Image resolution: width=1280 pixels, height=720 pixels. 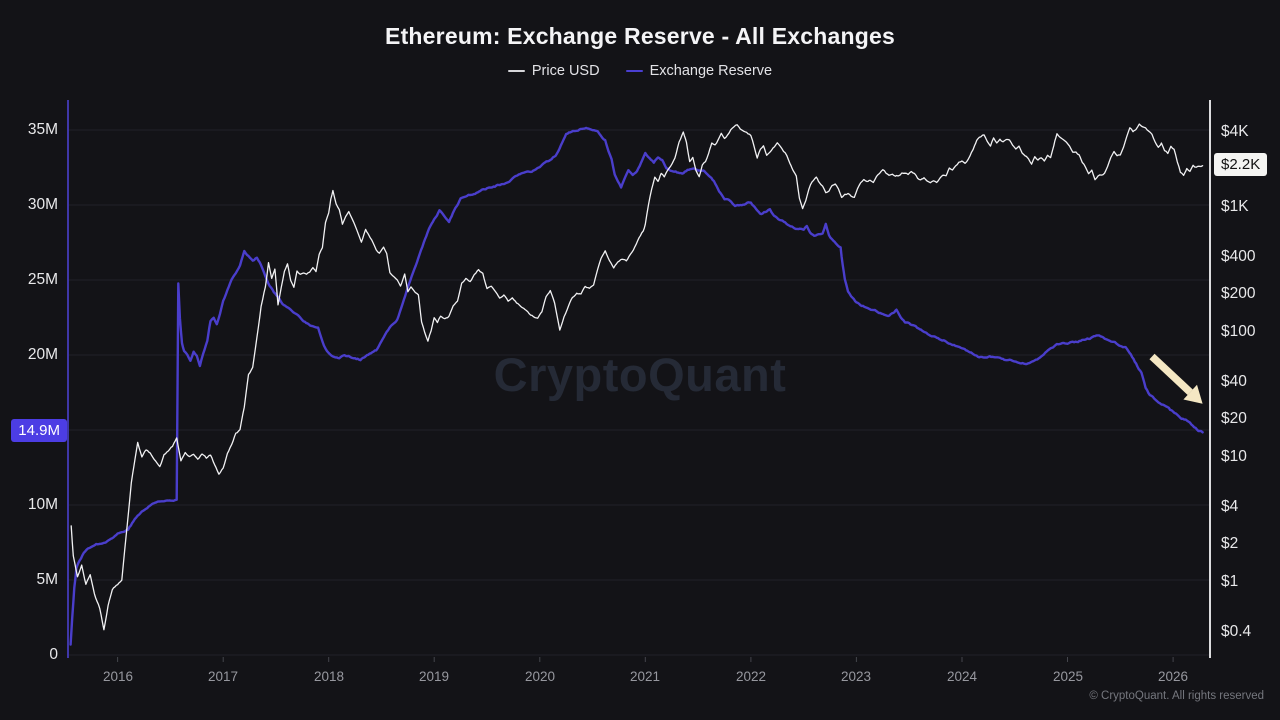 I want to click on x-axis-year-label: 2022, so click(x=751, y=676).